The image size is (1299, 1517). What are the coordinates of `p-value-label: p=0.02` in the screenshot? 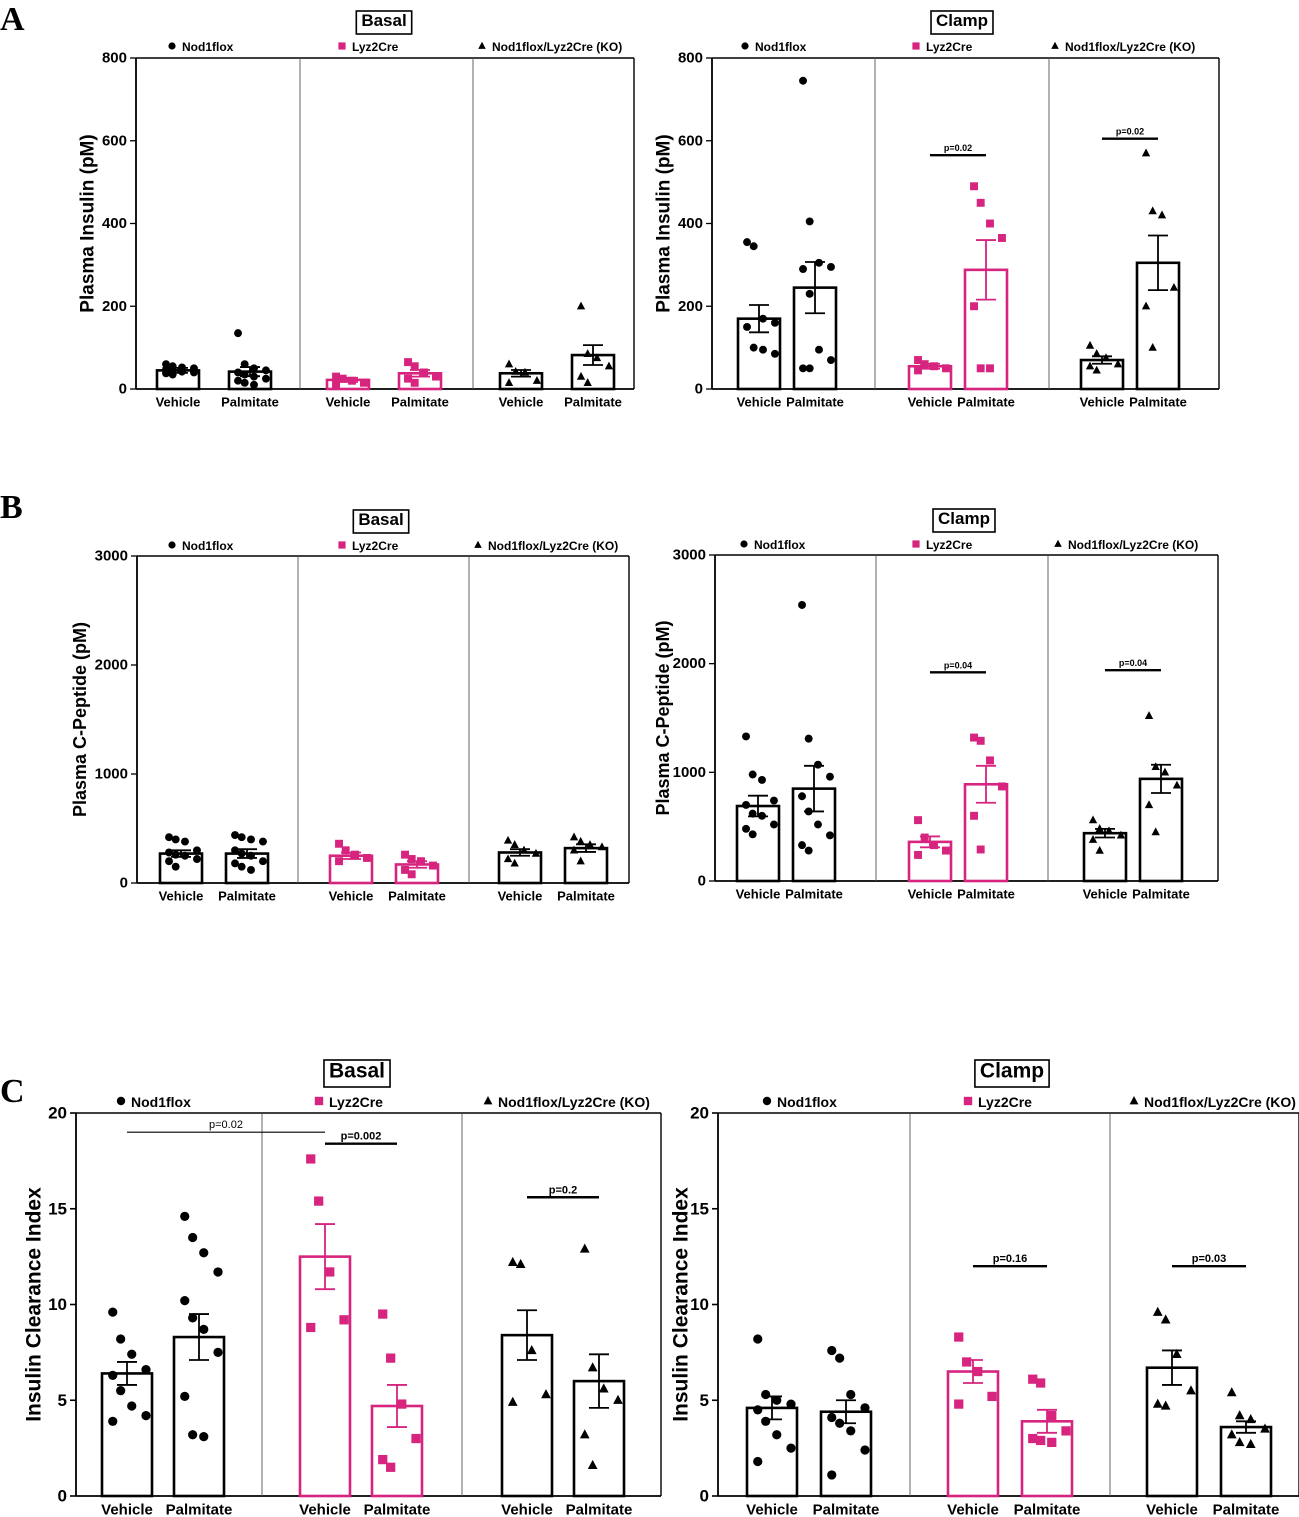 It's located at (958, 148).